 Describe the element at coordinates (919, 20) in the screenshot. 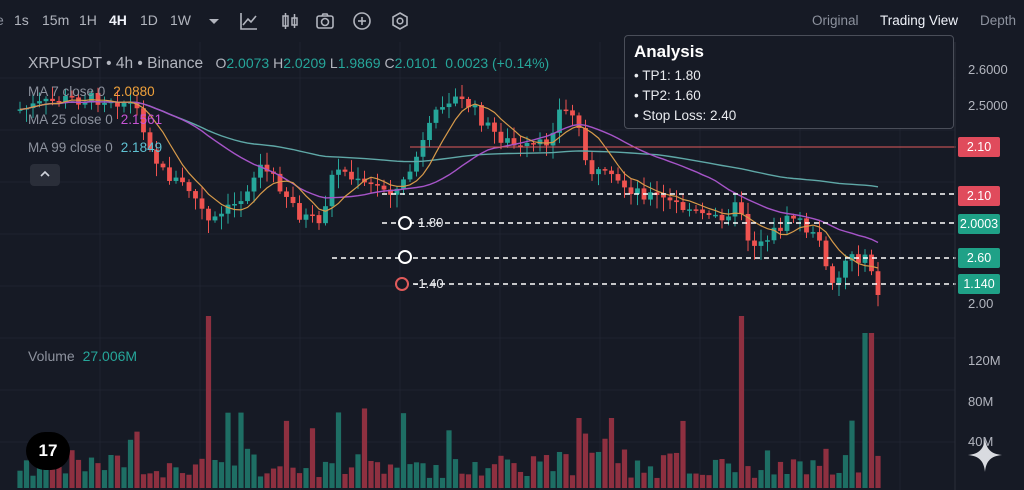

I see `view-tradingview-button: Trading View` at that location.